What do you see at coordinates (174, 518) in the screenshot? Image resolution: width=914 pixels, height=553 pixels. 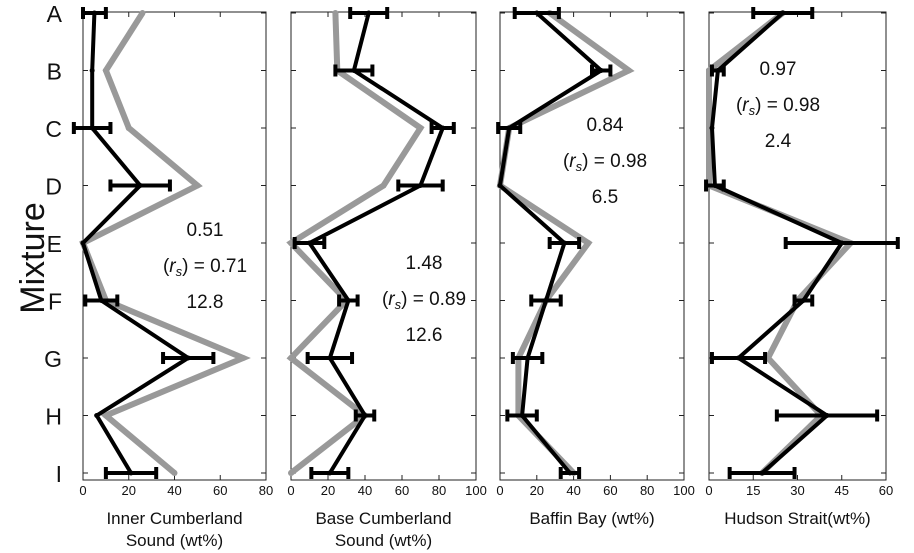 I see `x-axis-label: Inner Cumberland` at bounding box center [174, 518].